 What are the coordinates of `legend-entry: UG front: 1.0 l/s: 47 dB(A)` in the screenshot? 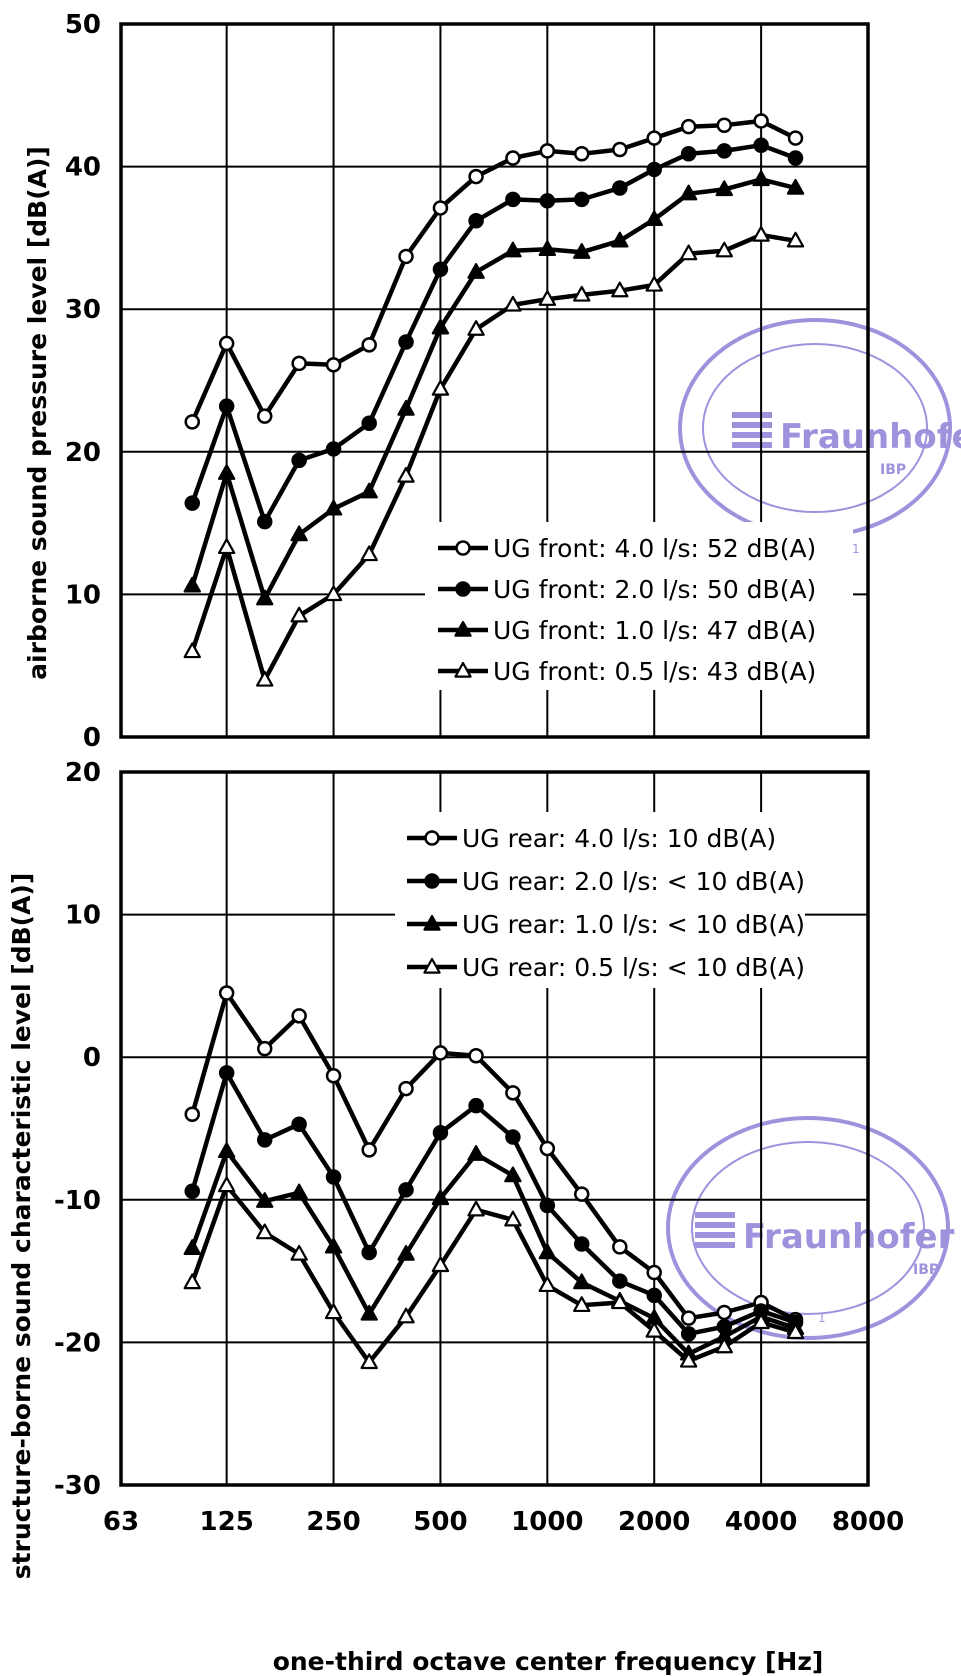 It's located at (627, 630).